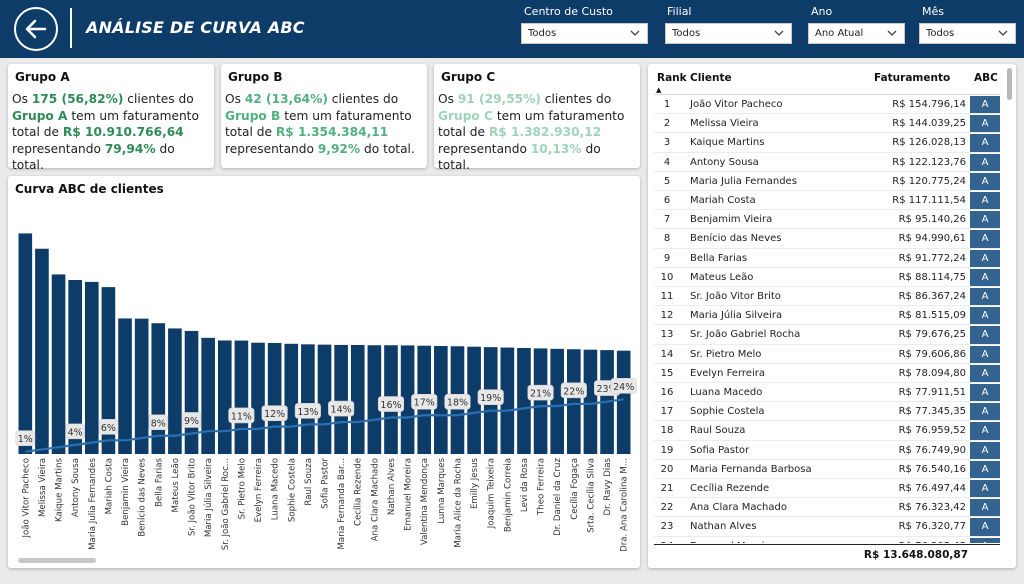  What do you see at coordinates (826, 162) in the screenshot?
I see `table-row: 4 Antony Sousa R$ 122.123,76 A` at bounding box center [826, 162].